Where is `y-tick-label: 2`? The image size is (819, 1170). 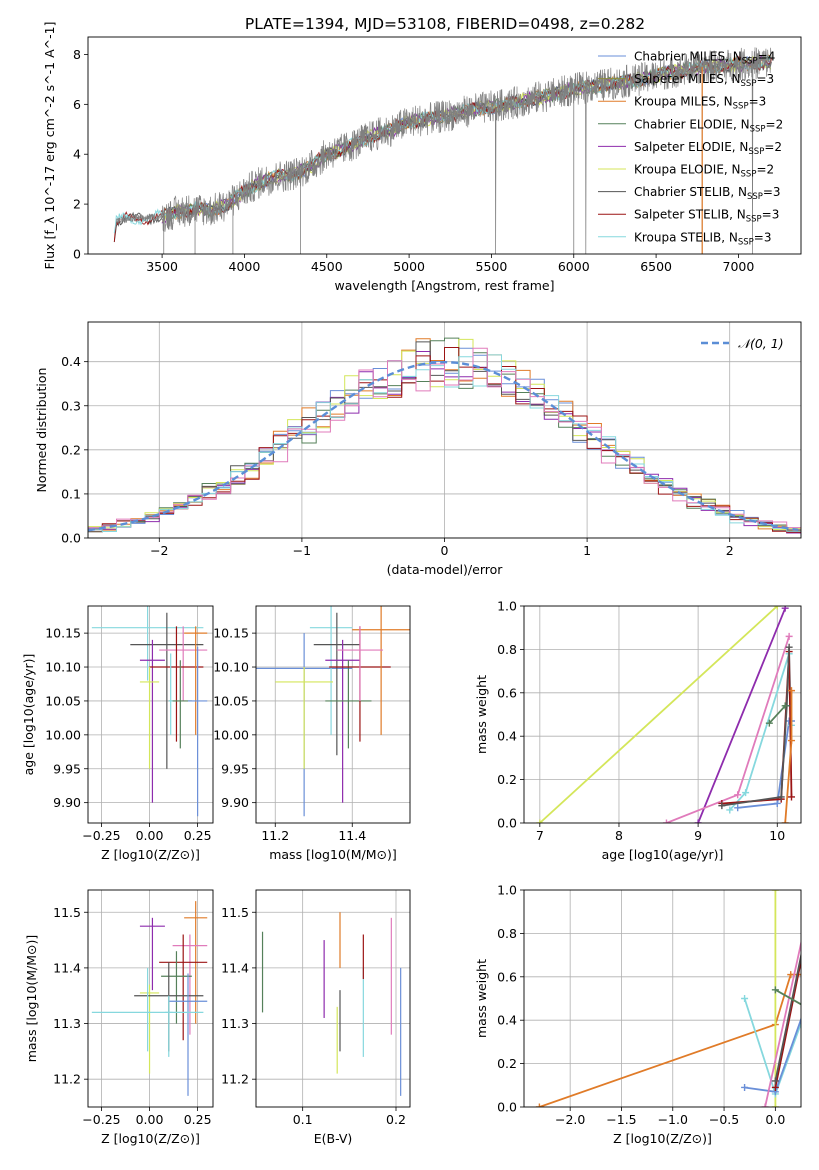 y-tick-label: 2 is located at coordinates (77, 204).